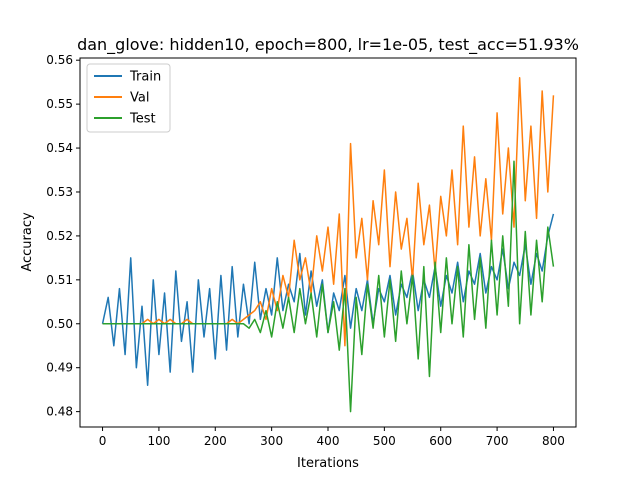 The width and height of the screenshot is (640, 484). What do you see at coordinates (142, 119) in the screenshot?
I see `legend-label-test: Test` at bounding box center [142, 119].